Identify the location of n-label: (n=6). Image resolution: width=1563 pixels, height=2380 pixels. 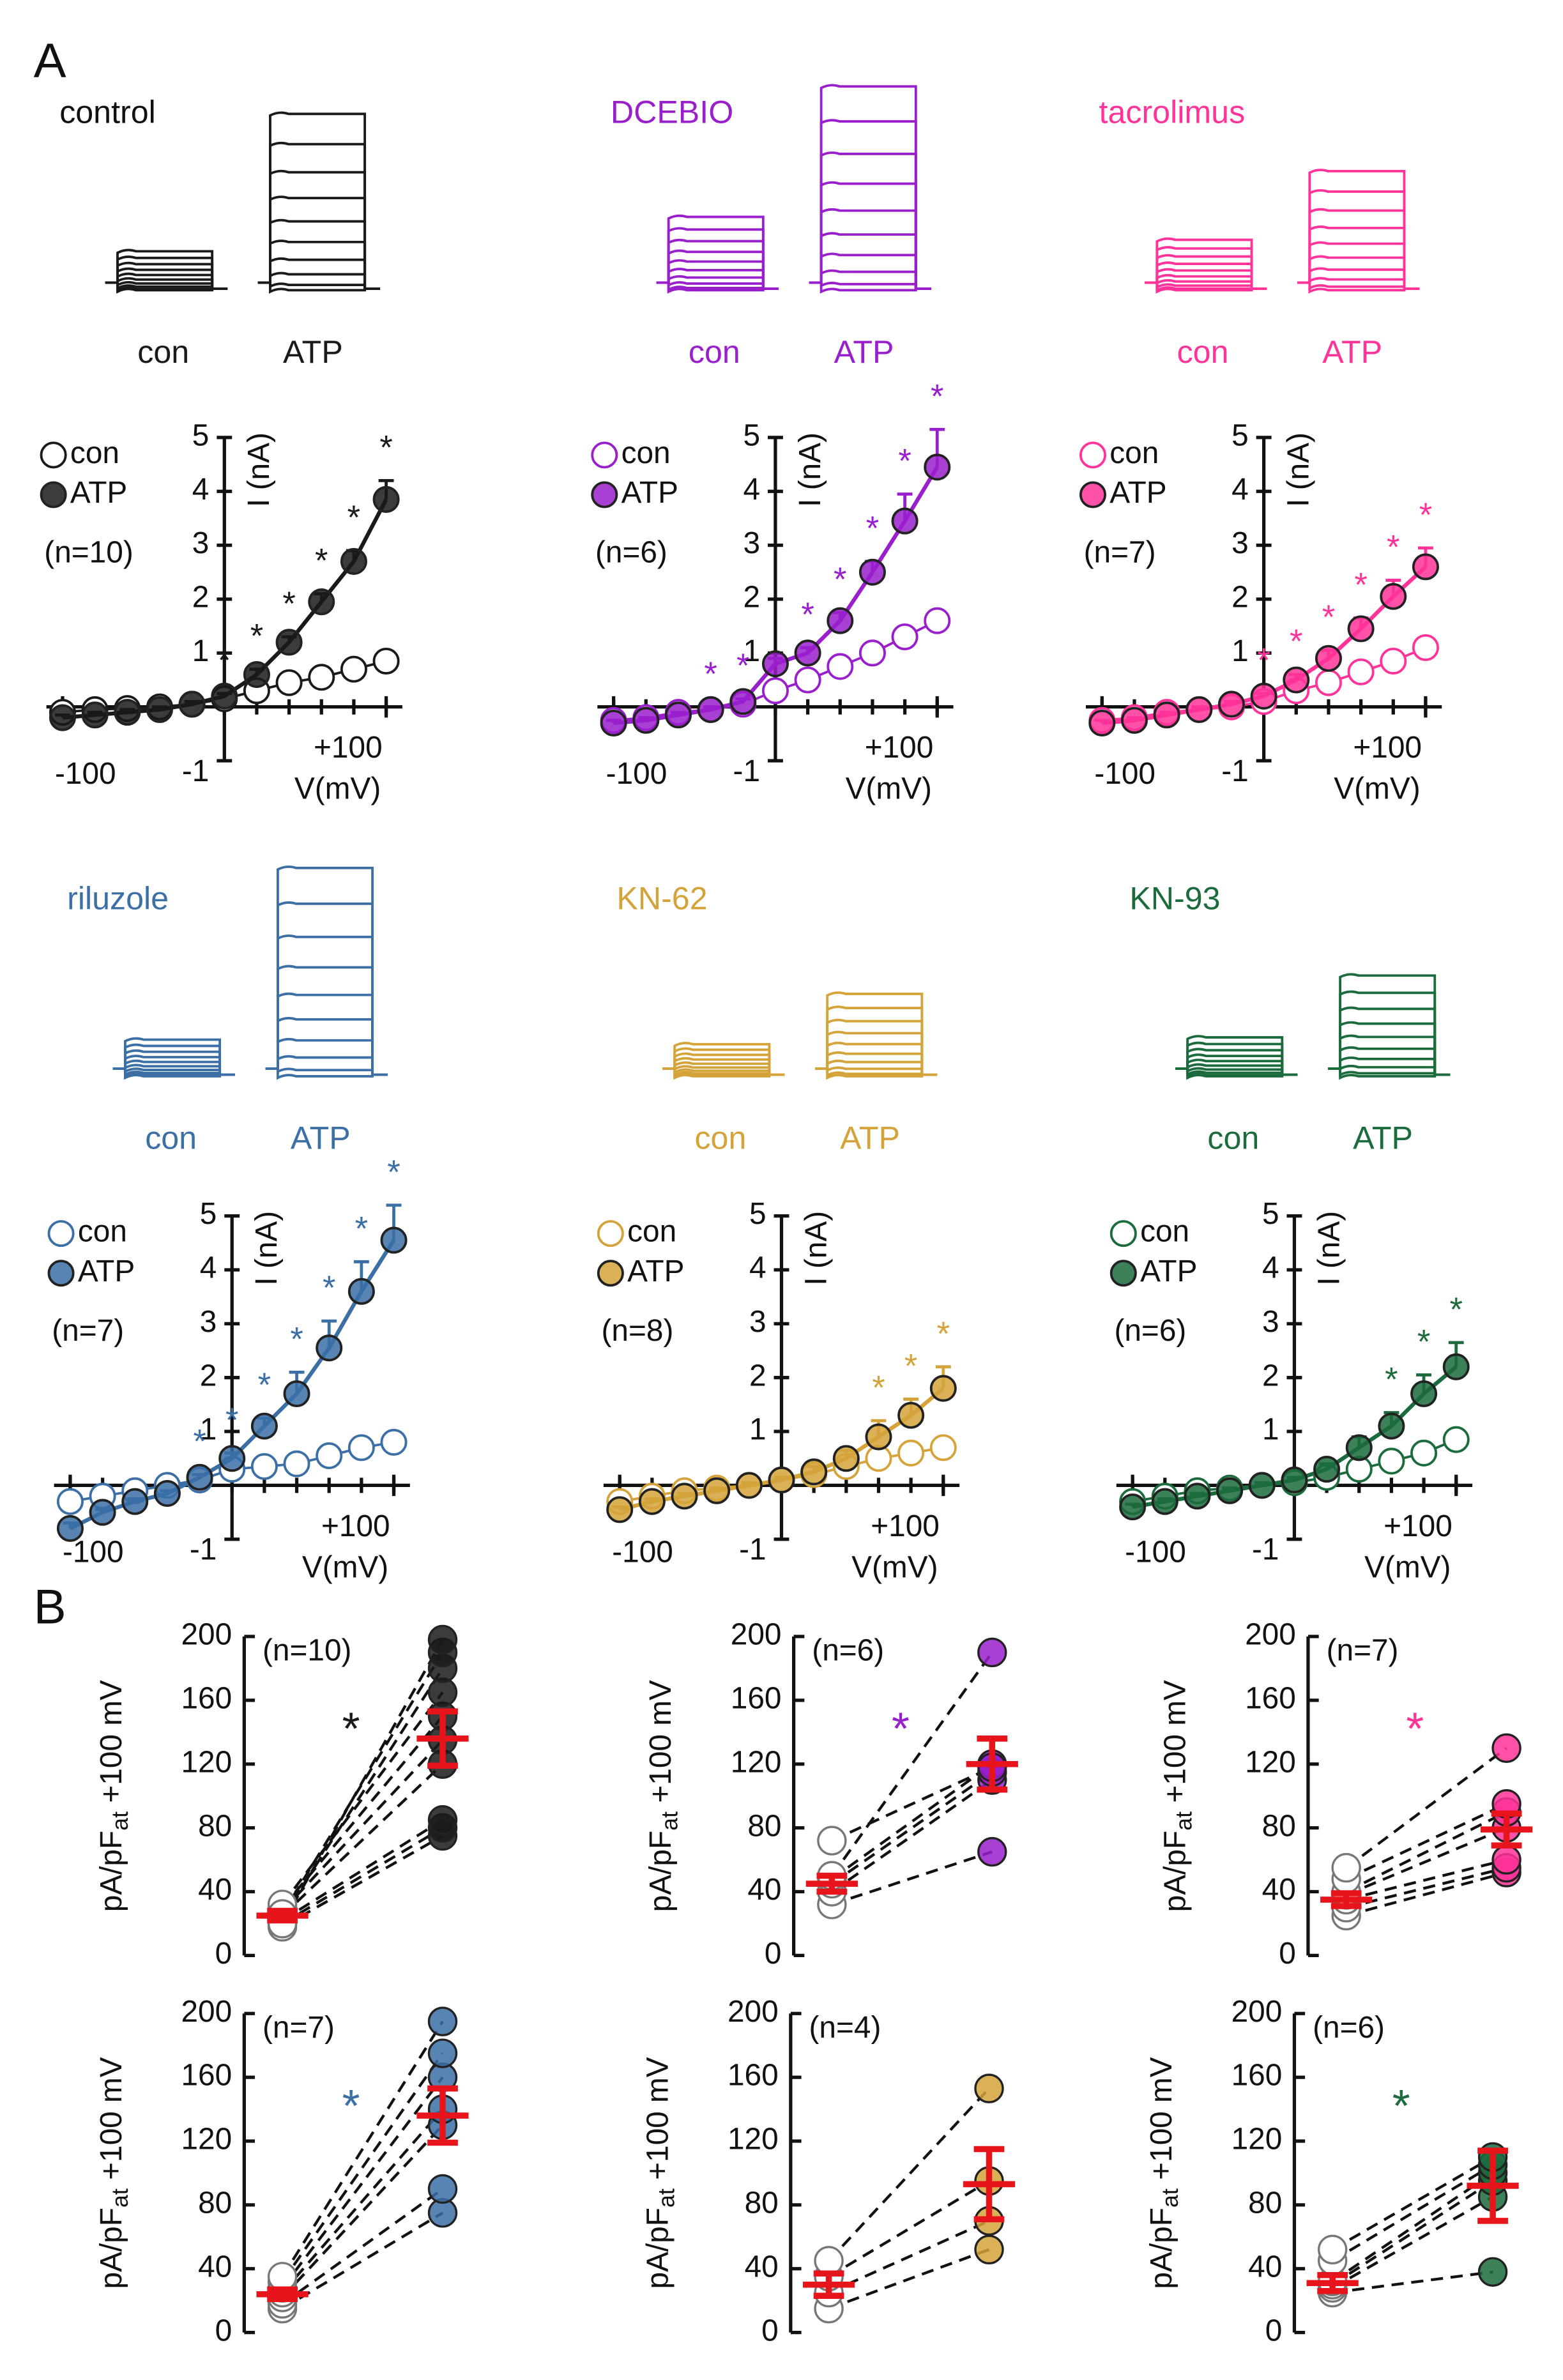
(1349, 2028).